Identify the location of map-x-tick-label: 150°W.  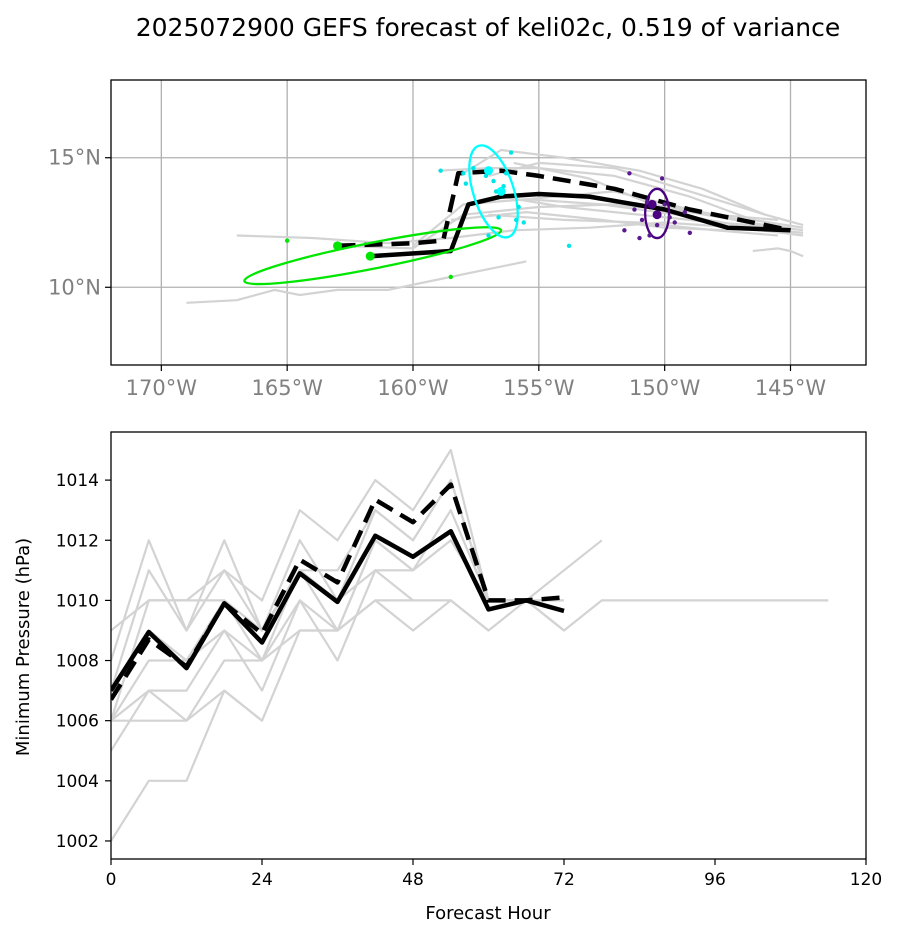
(665, 388).